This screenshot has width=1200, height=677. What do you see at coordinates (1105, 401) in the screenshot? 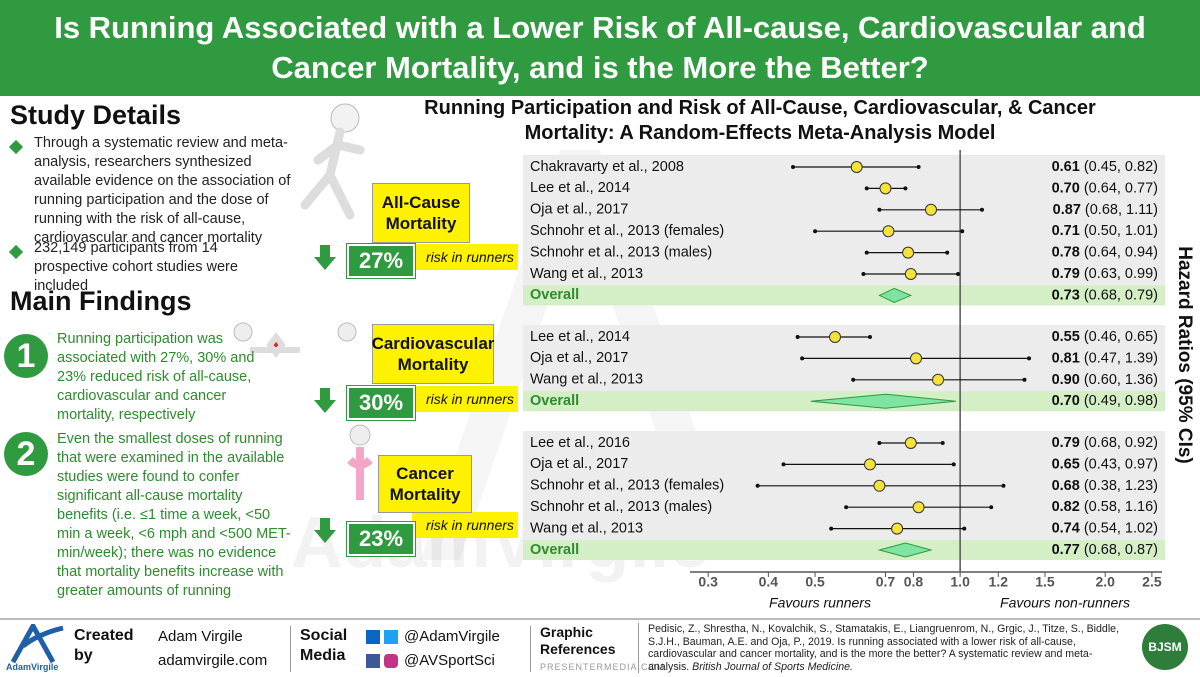
I see `hr-label: 0.70 (0.49, 0.98)` at bounding box center [1105, 401].